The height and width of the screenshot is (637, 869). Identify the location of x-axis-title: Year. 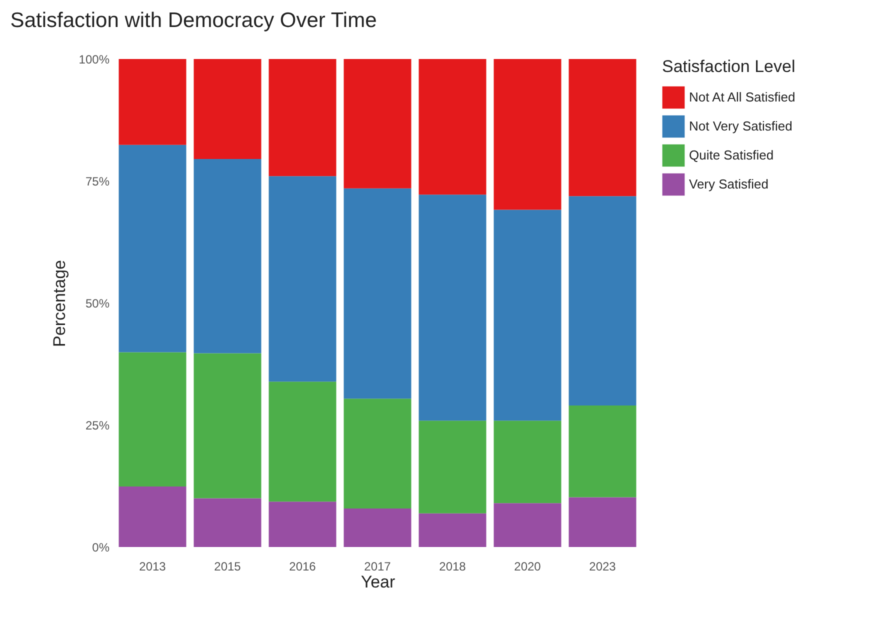
(378, 582).